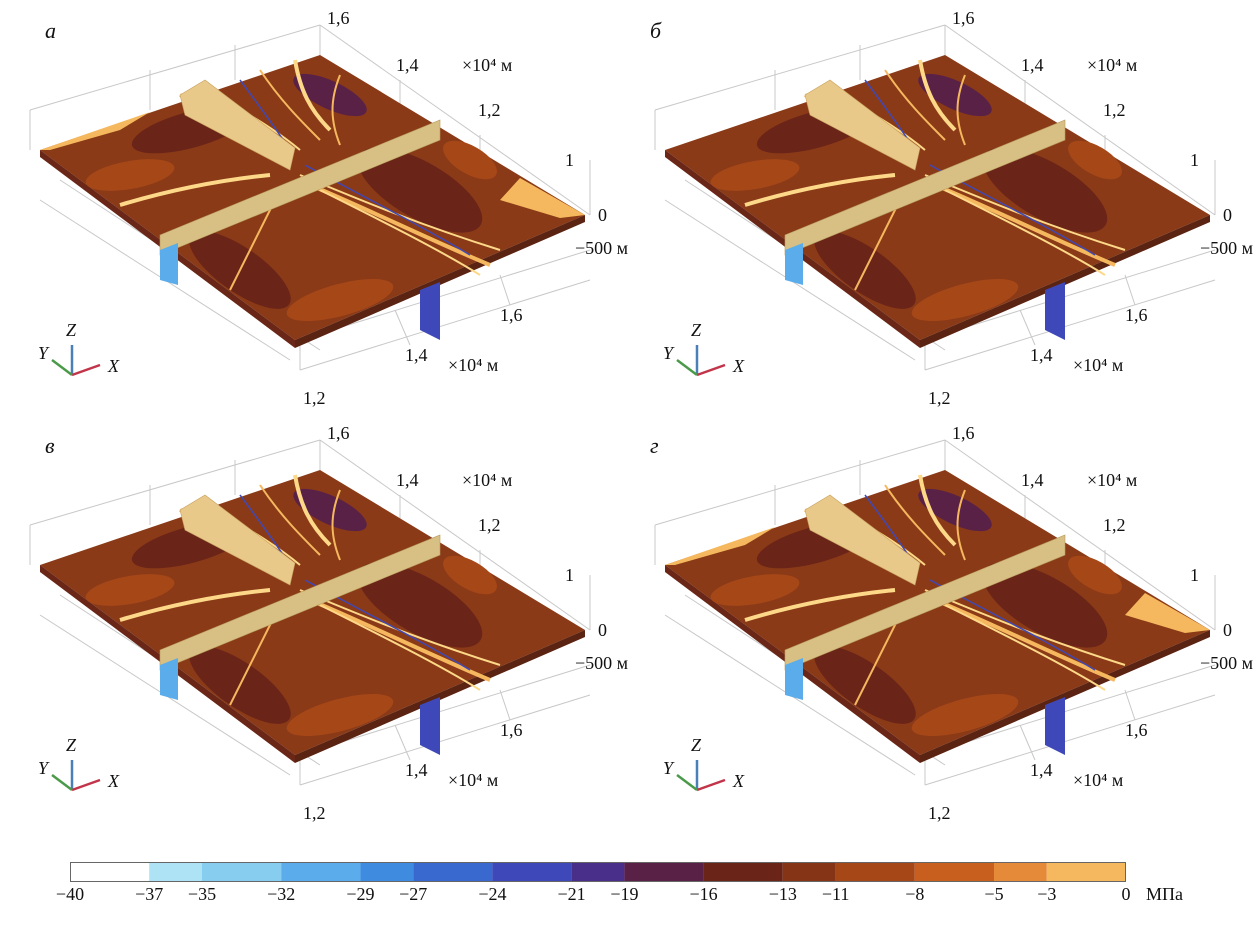 The width and height of the screenshot is (1258, 929). What do you see at coordinates (202, 894) in the screenshot?
I see `colorbar-tick-label: −35` at bounding box center [202, 894].